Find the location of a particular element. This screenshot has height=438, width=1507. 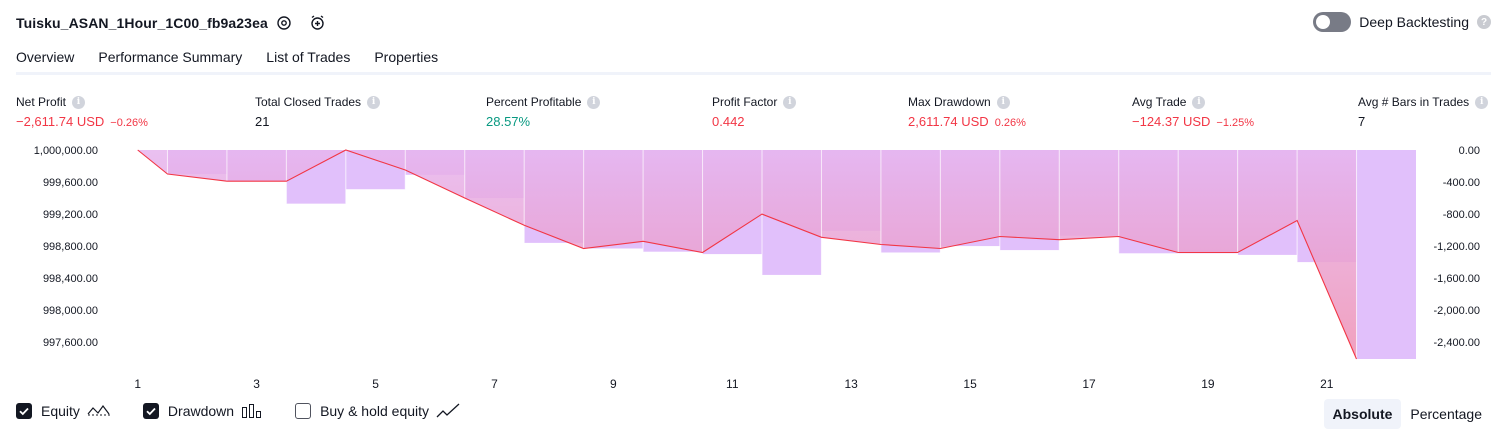

chart-legend: Equity Drawdown Buy & hold equity is located at coordinates (254, 411).